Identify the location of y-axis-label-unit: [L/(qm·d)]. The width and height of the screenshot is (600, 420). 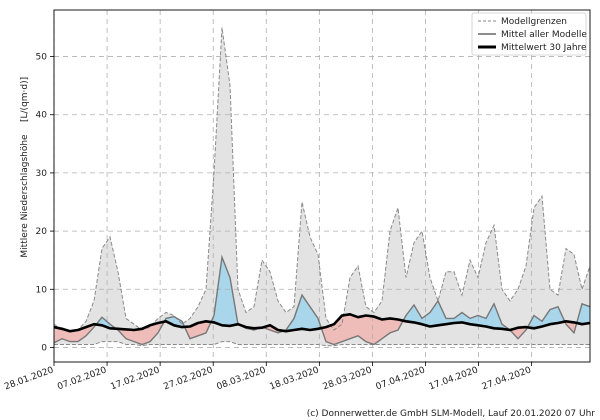
(25, 99).